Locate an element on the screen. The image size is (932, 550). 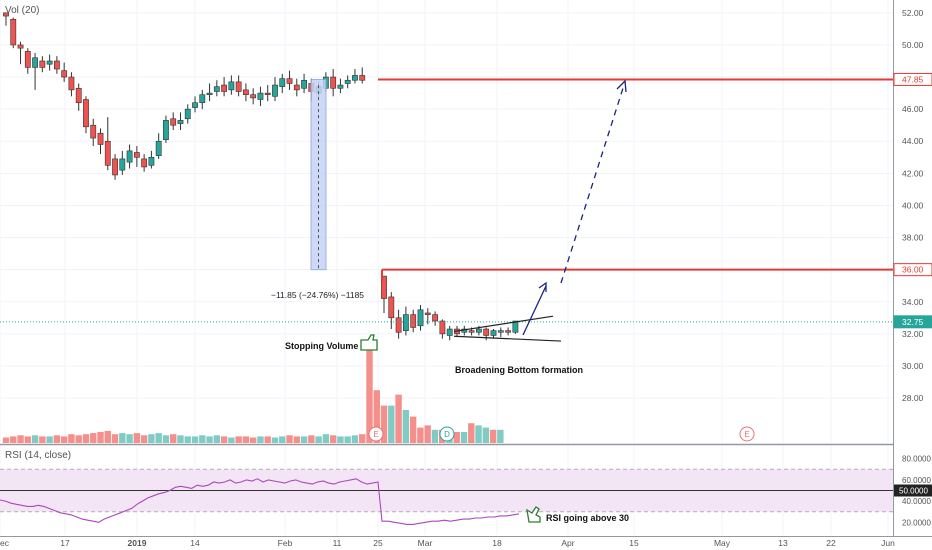
time-tick-label: 15 is located at coordinates (634, 543).